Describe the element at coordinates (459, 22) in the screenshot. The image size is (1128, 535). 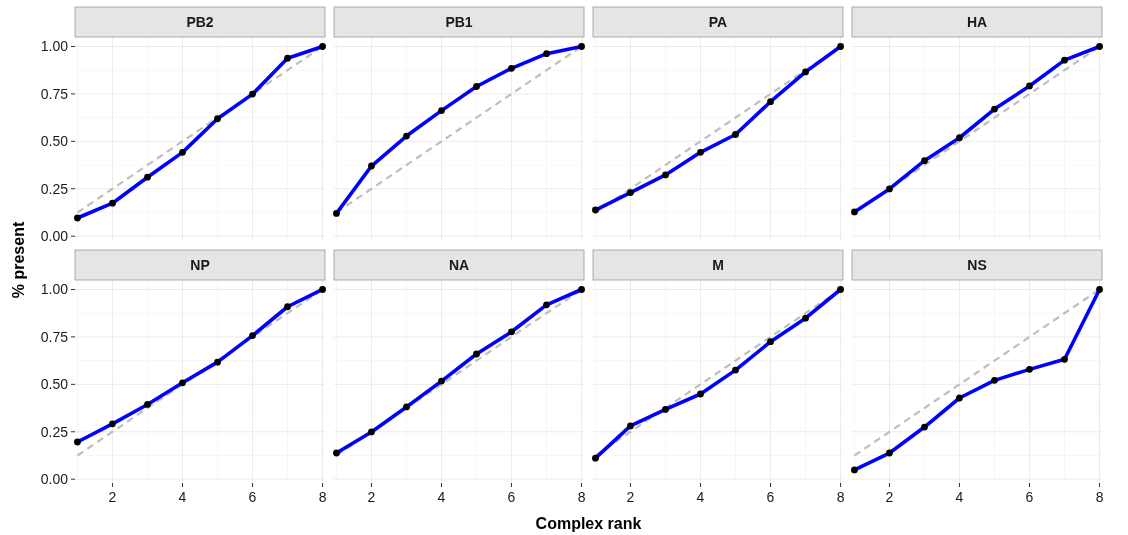
I see `chart-title: PB1` at that location.